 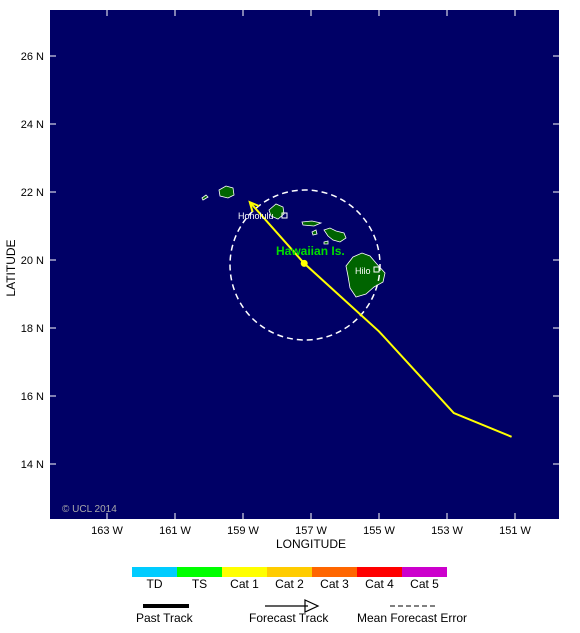 What do you see at coordinates (335, 235) in the screenshot?
I see `island-maui` at bounding box center [335, 235].